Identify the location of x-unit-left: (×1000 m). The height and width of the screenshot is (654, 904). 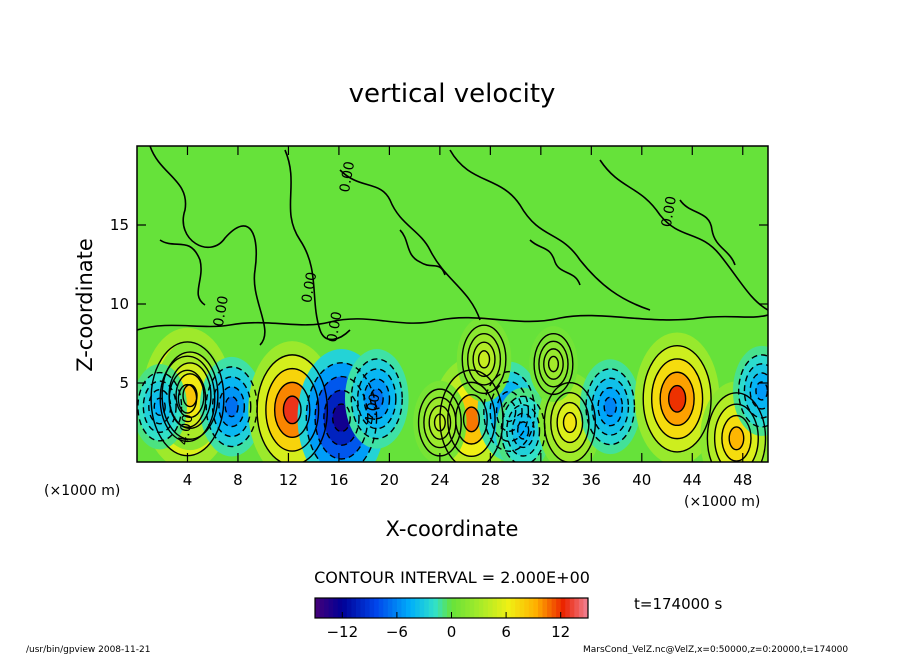
(82, 491).